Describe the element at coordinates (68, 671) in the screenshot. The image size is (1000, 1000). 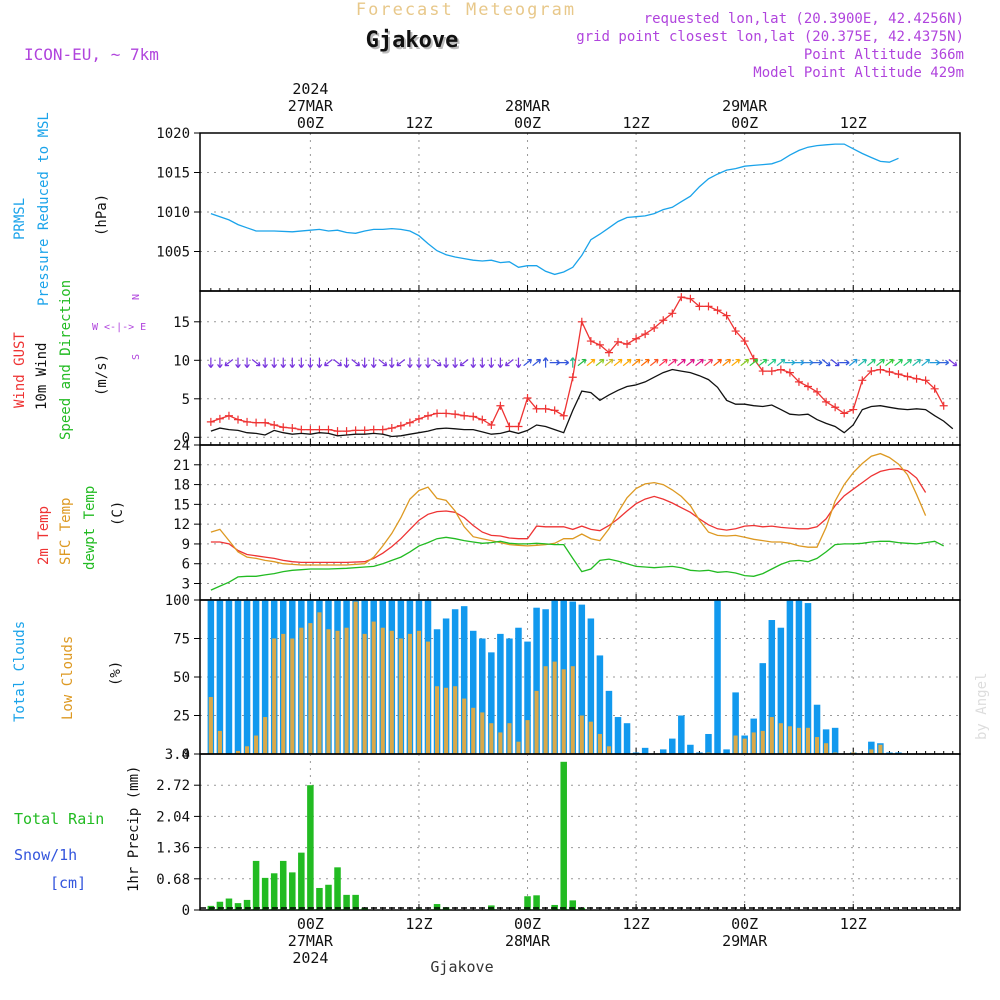
I see `cloud-panel-labels: Total Clouds Low Clouds (%)` at that location.